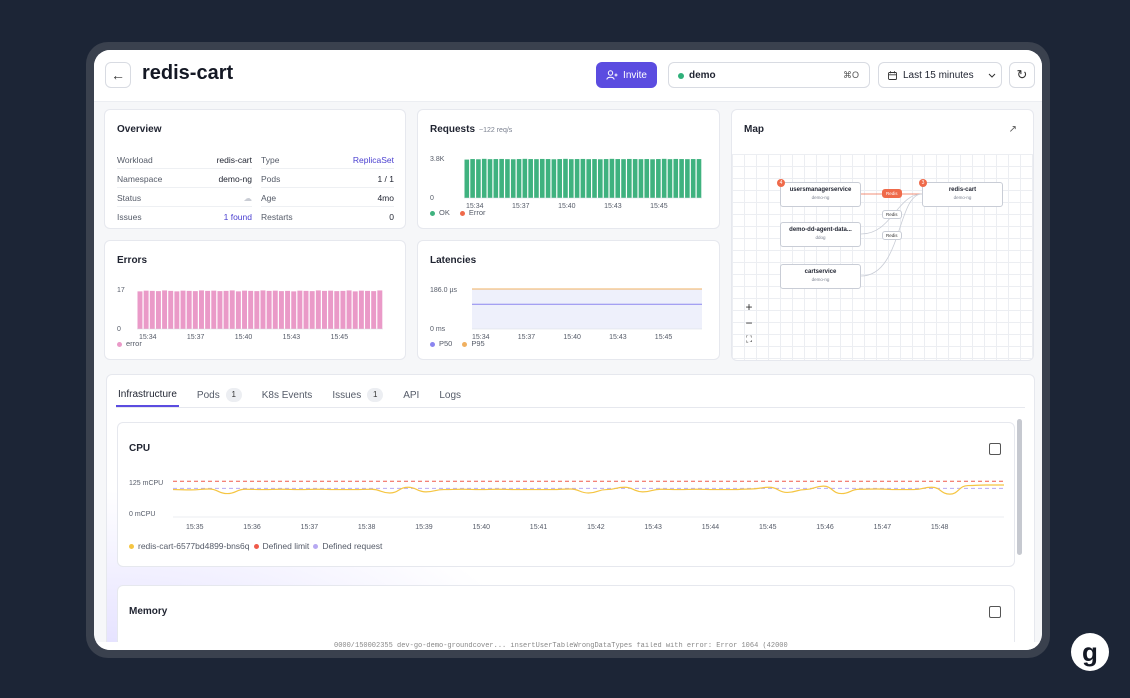 Image resolution: width=1130 pixels, height=698 pixels. I want to click on node-name: cartservice, so click(820, 272).